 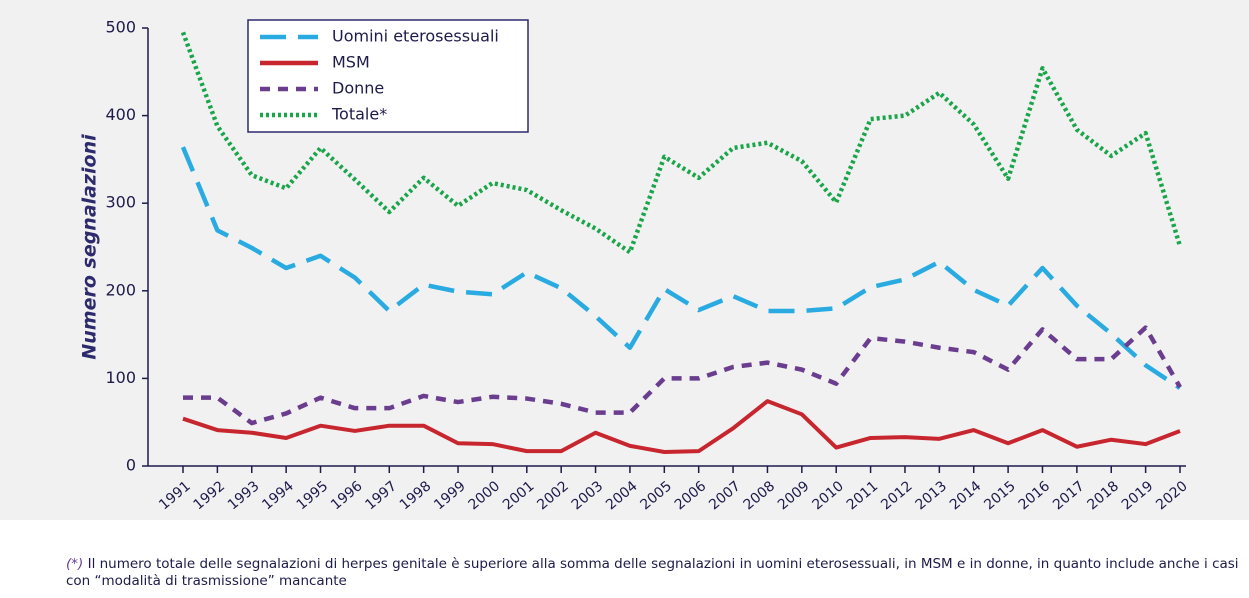 What do you see at coordinates (131, 465) in the screenshot?
I see `y-tick-label: 0` at bounding box center [131, 465].